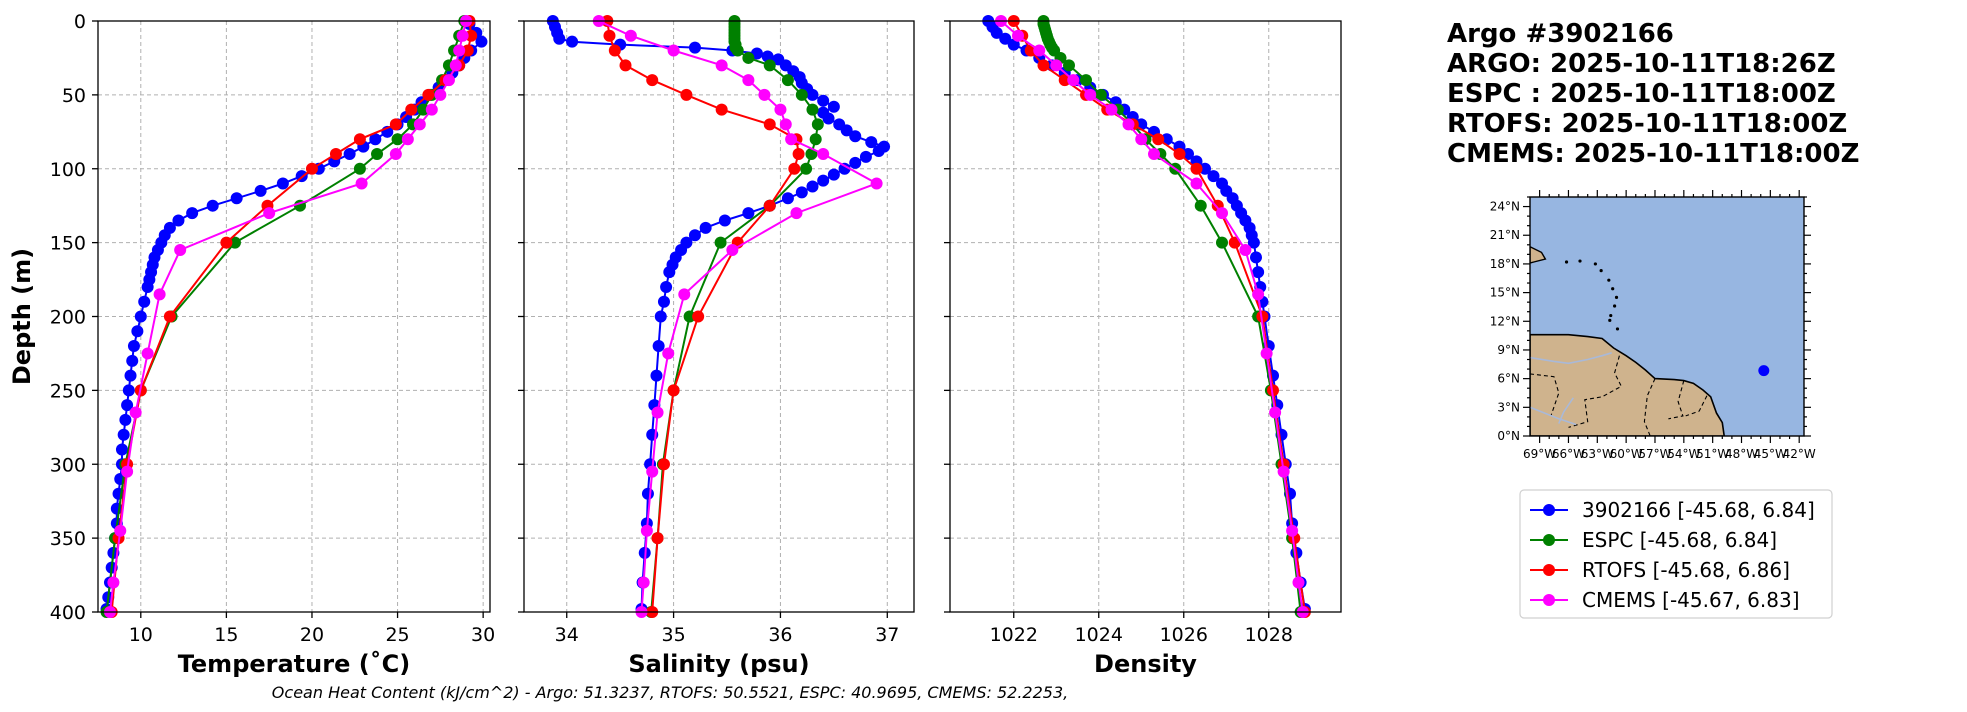 The image size is (1967, 712). What do you see at coordinates (294, 664) in the screenshot?
I see `x-axis-label: Temperature (˚C)` at bounding box center [294, 664].